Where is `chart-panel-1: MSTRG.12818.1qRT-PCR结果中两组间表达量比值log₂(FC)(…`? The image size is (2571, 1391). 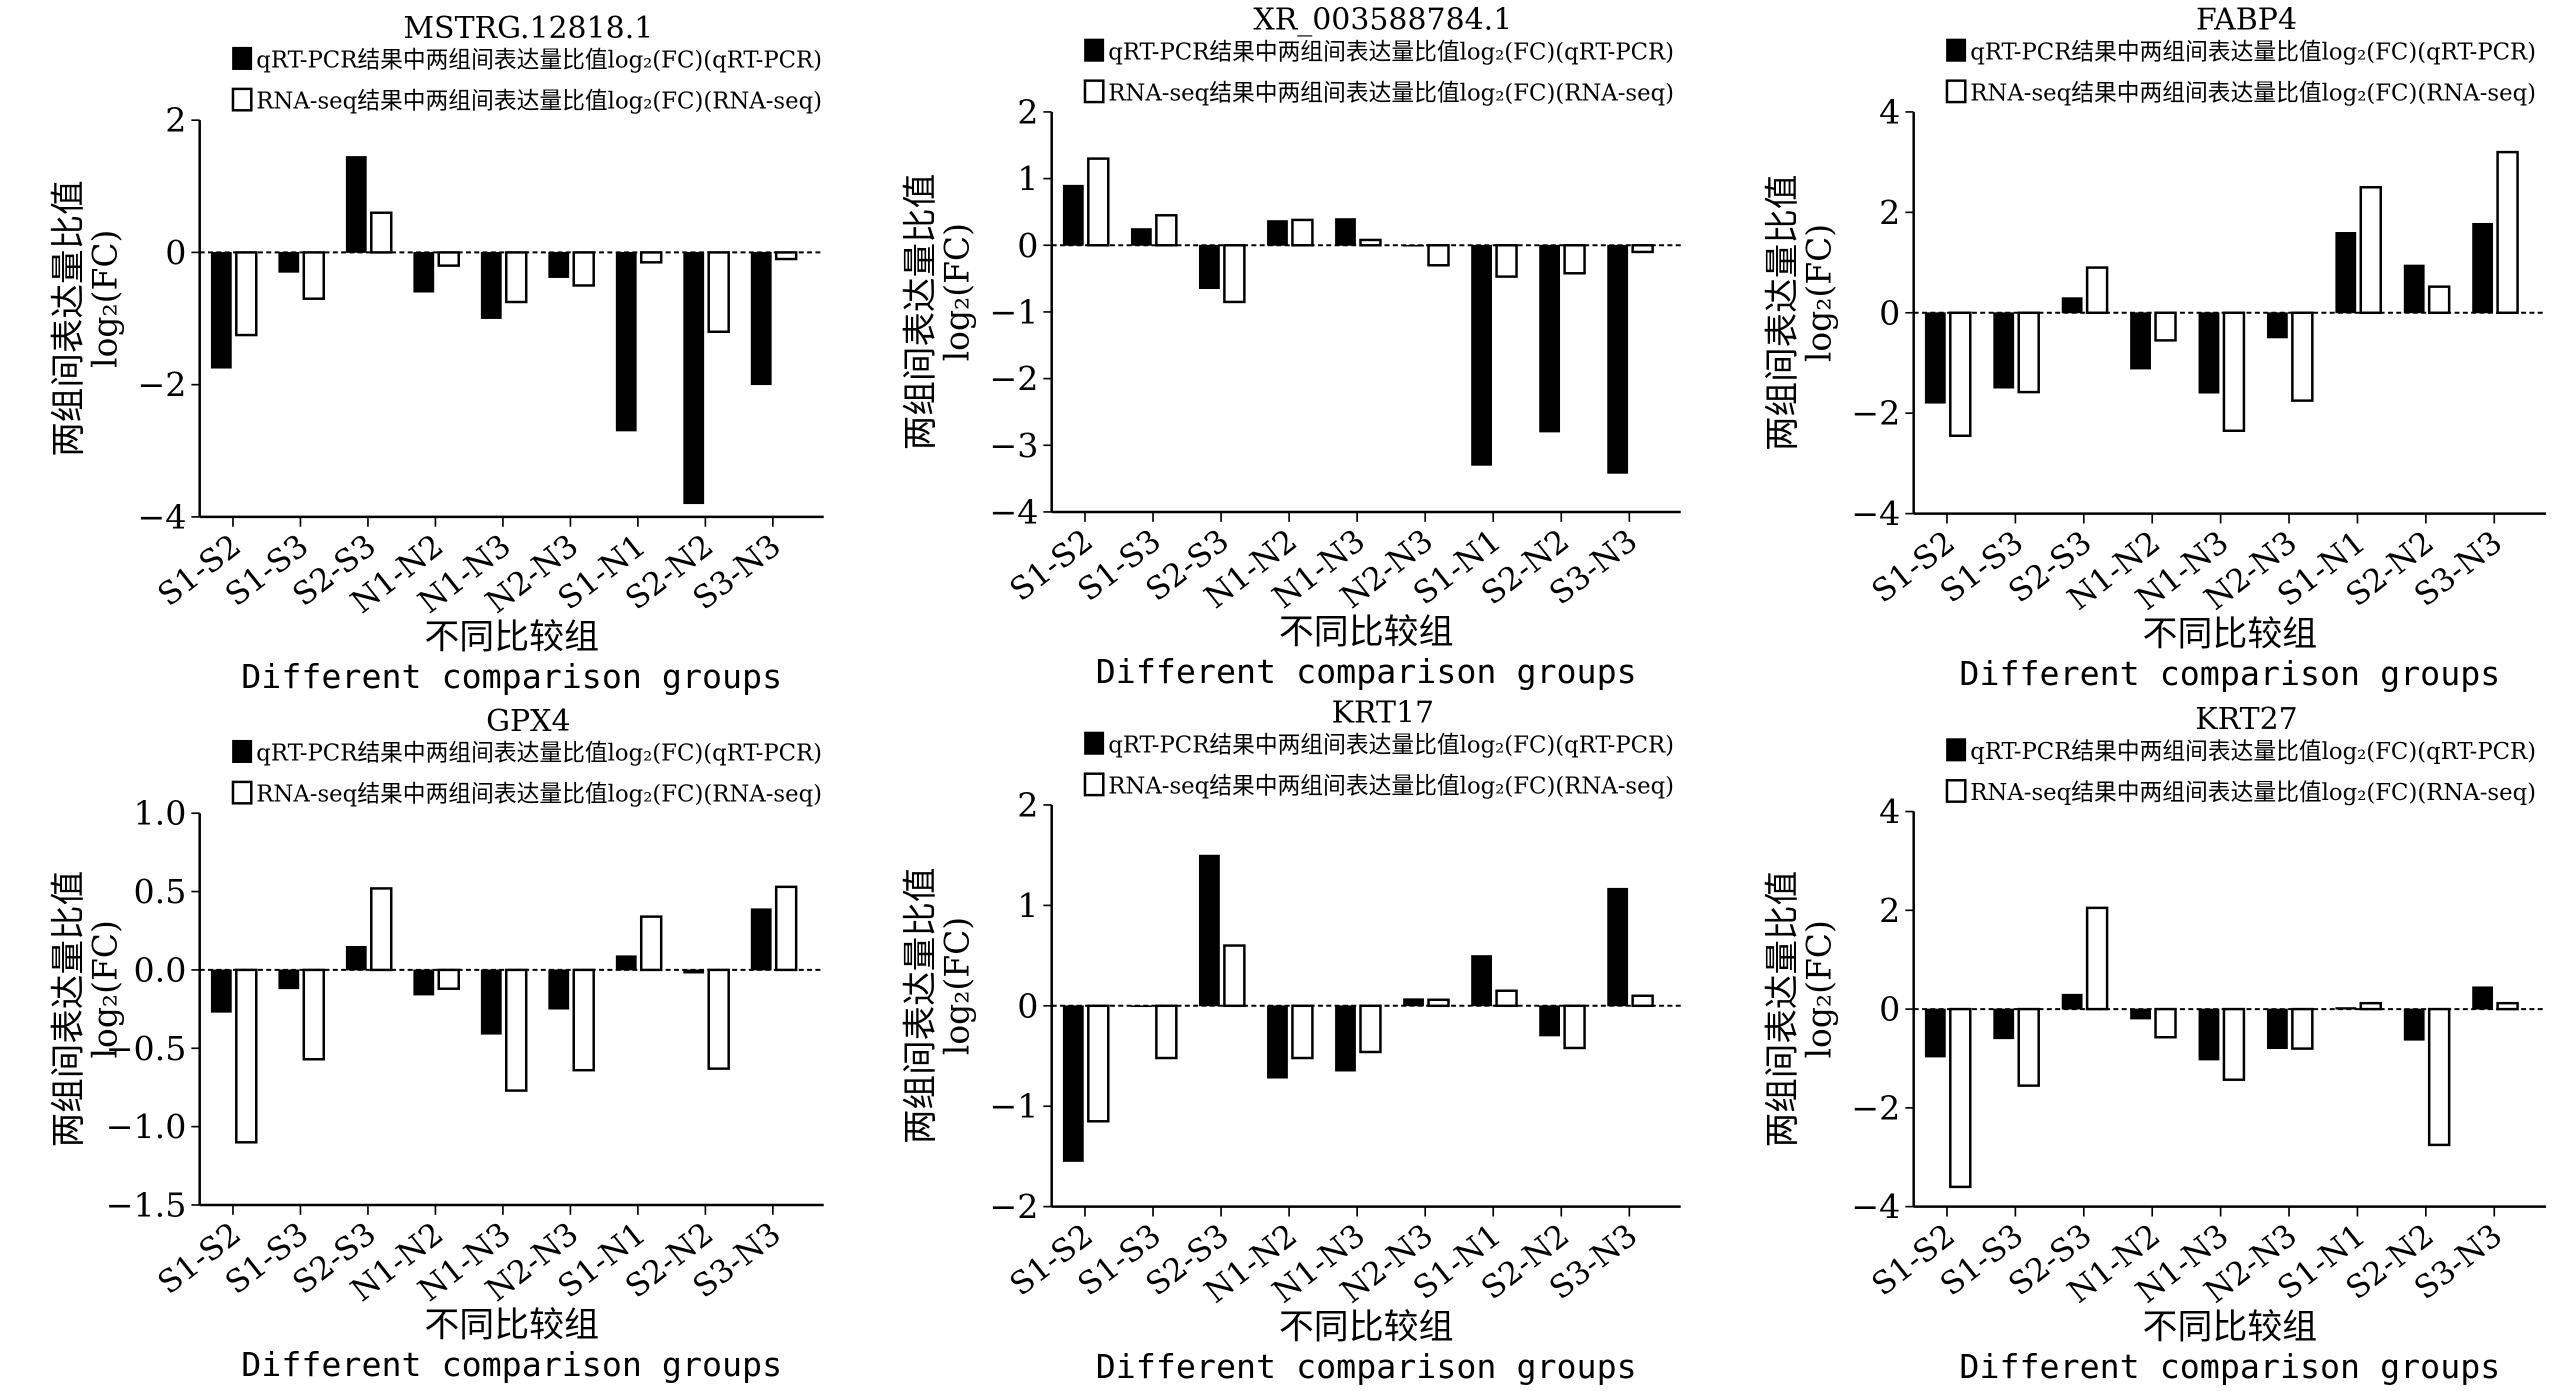
chart-panel-1: MSTRG.12818.1qRT-PCR结果中两组间表达量比值log₂(FC)(… is located at coordinates (436, 353).